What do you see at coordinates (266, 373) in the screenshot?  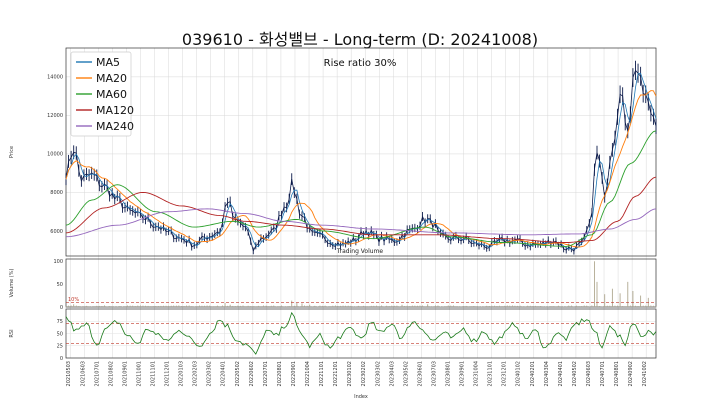 I see `date-tick-label: 20220701` at bounding box center [266, 373].